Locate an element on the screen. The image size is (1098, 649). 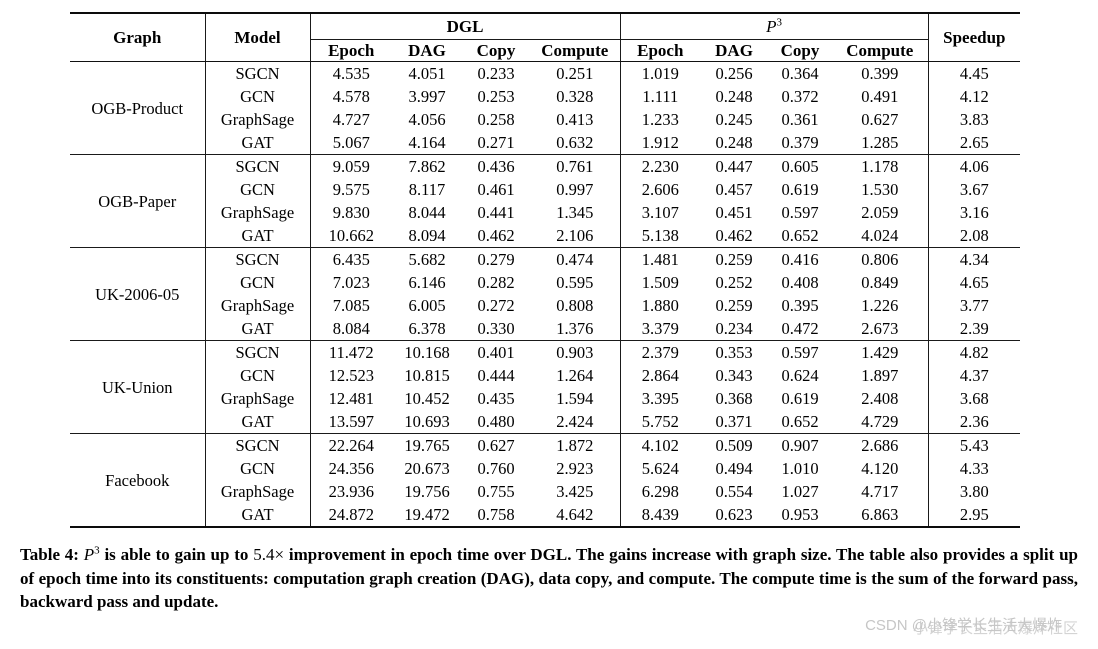
p3-dag-cell: 0.623 is located at coordinates (734, 514).